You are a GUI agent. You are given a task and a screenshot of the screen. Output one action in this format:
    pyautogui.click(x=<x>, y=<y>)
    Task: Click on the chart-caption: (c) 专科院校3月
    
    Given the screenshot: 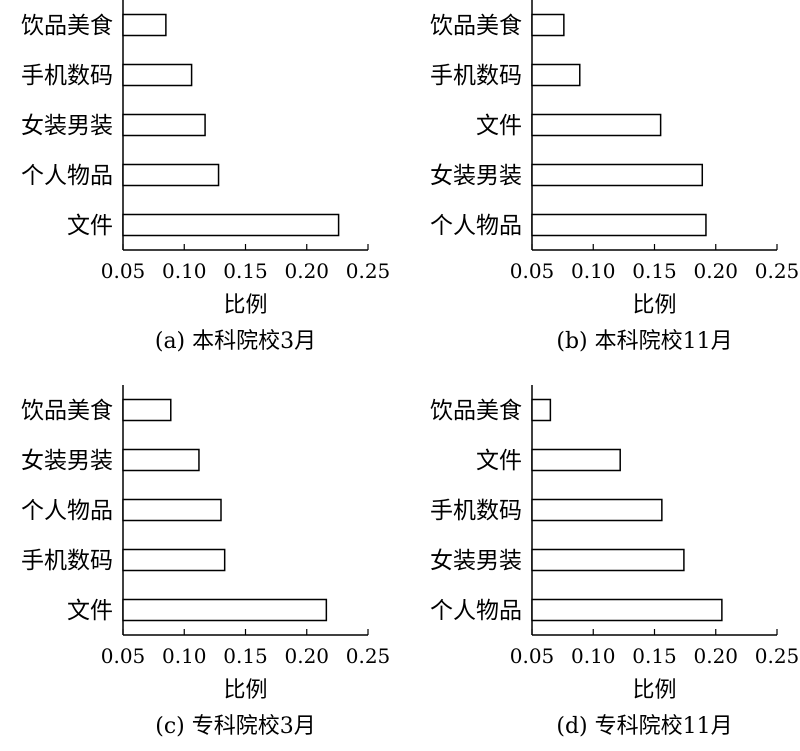 What is the action you would take?
    pyautogui.click(x=235, y=726)
    